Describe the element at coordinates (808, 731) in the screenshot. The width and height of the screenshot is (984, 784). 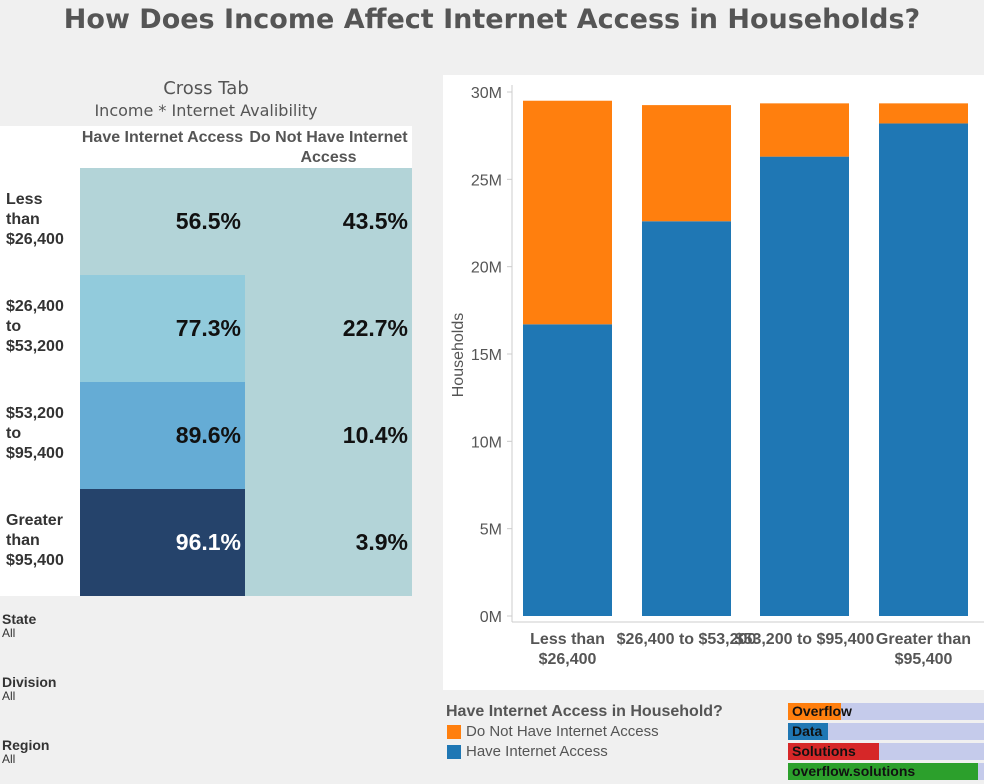
I see `watermark-bar: Data` at that location.